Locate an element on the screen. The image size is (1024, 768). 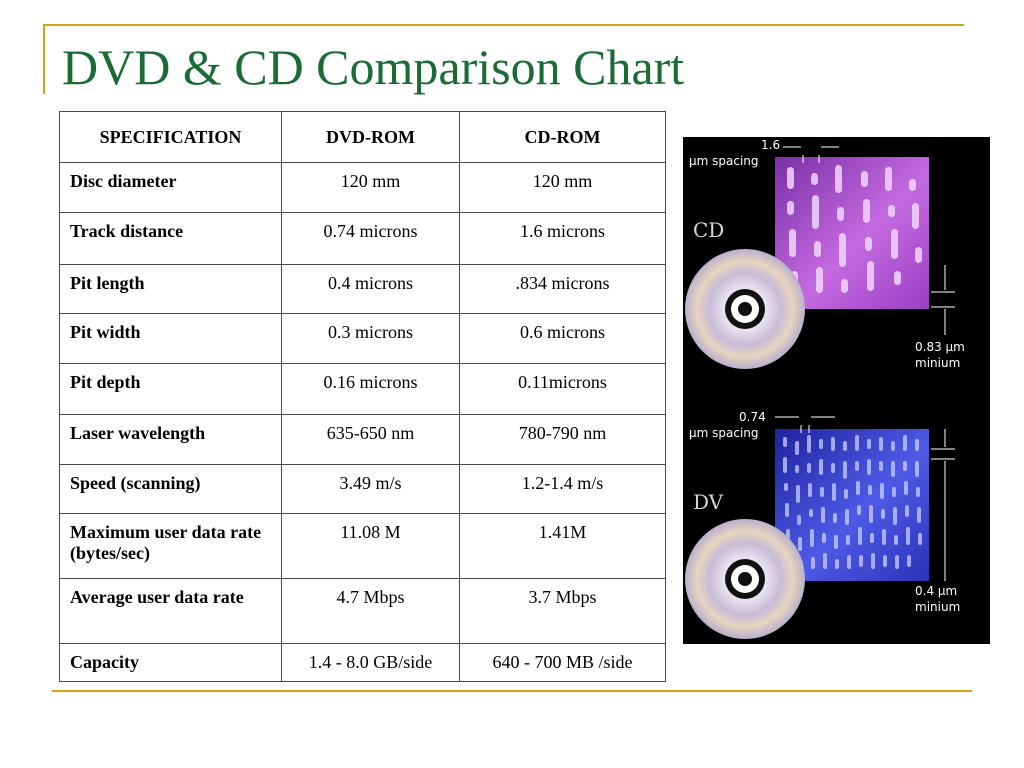
cd-spacing-value: 1.6 is located at coordinates (770, 145).